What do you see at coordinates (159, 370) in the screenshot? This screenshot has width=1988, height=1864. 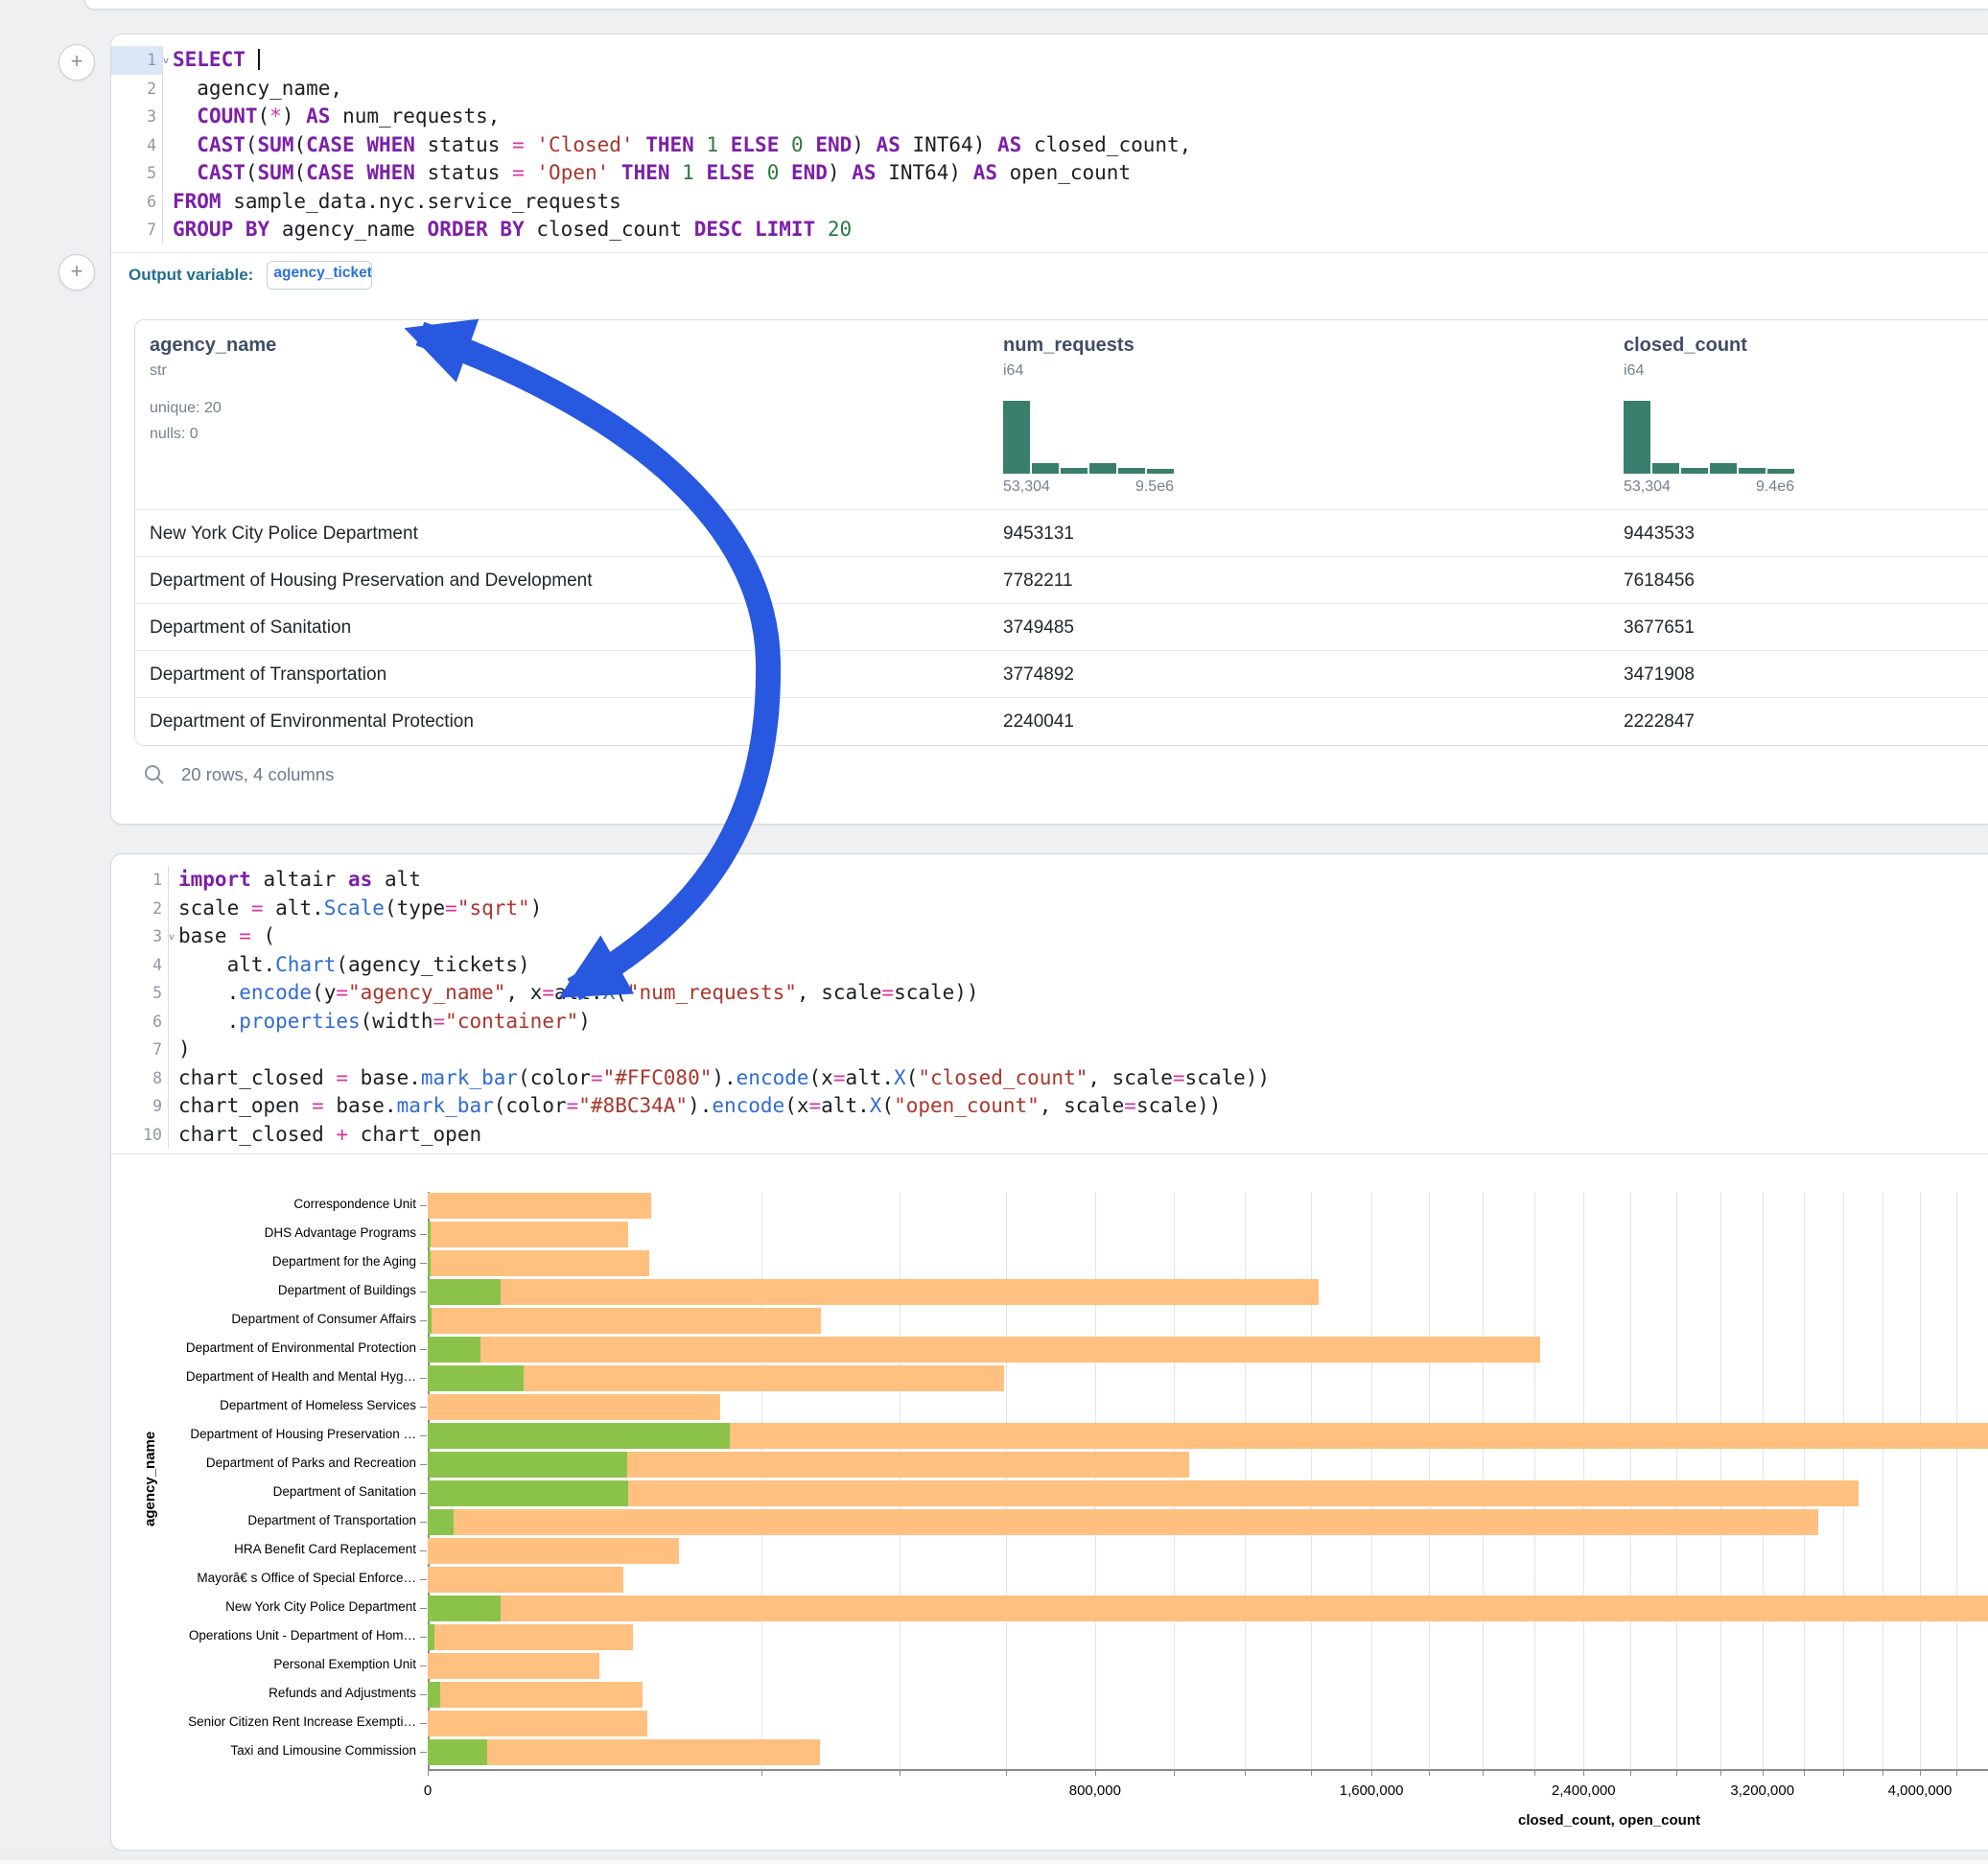 I see `column-type: str` at bounding box center [159, 370].